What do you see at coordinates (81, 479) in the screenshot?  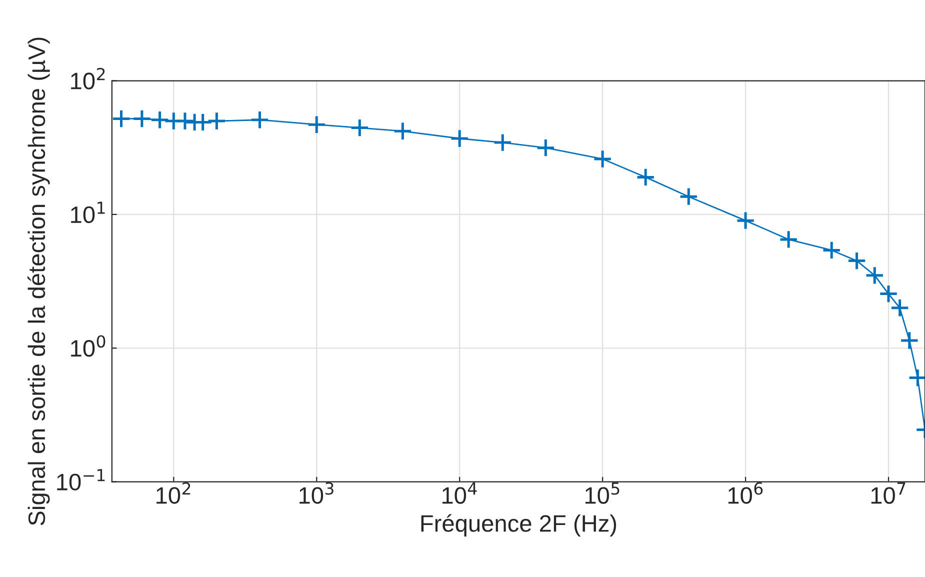 I see `y-tick-label: 10$^{−1}$` at bounding box center [81, 479].